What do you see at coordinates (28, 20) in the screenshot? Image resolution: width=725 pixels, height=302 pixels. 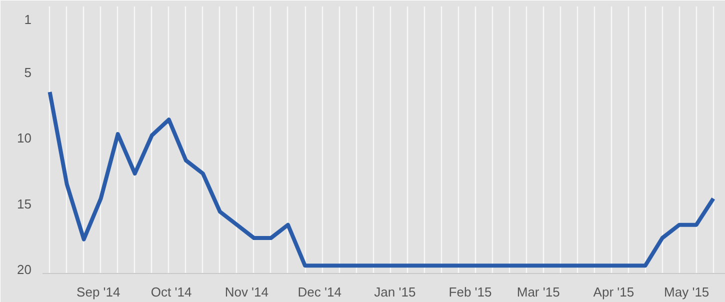 I see `y-tick-label: 1` at bounding box center [28, 20].